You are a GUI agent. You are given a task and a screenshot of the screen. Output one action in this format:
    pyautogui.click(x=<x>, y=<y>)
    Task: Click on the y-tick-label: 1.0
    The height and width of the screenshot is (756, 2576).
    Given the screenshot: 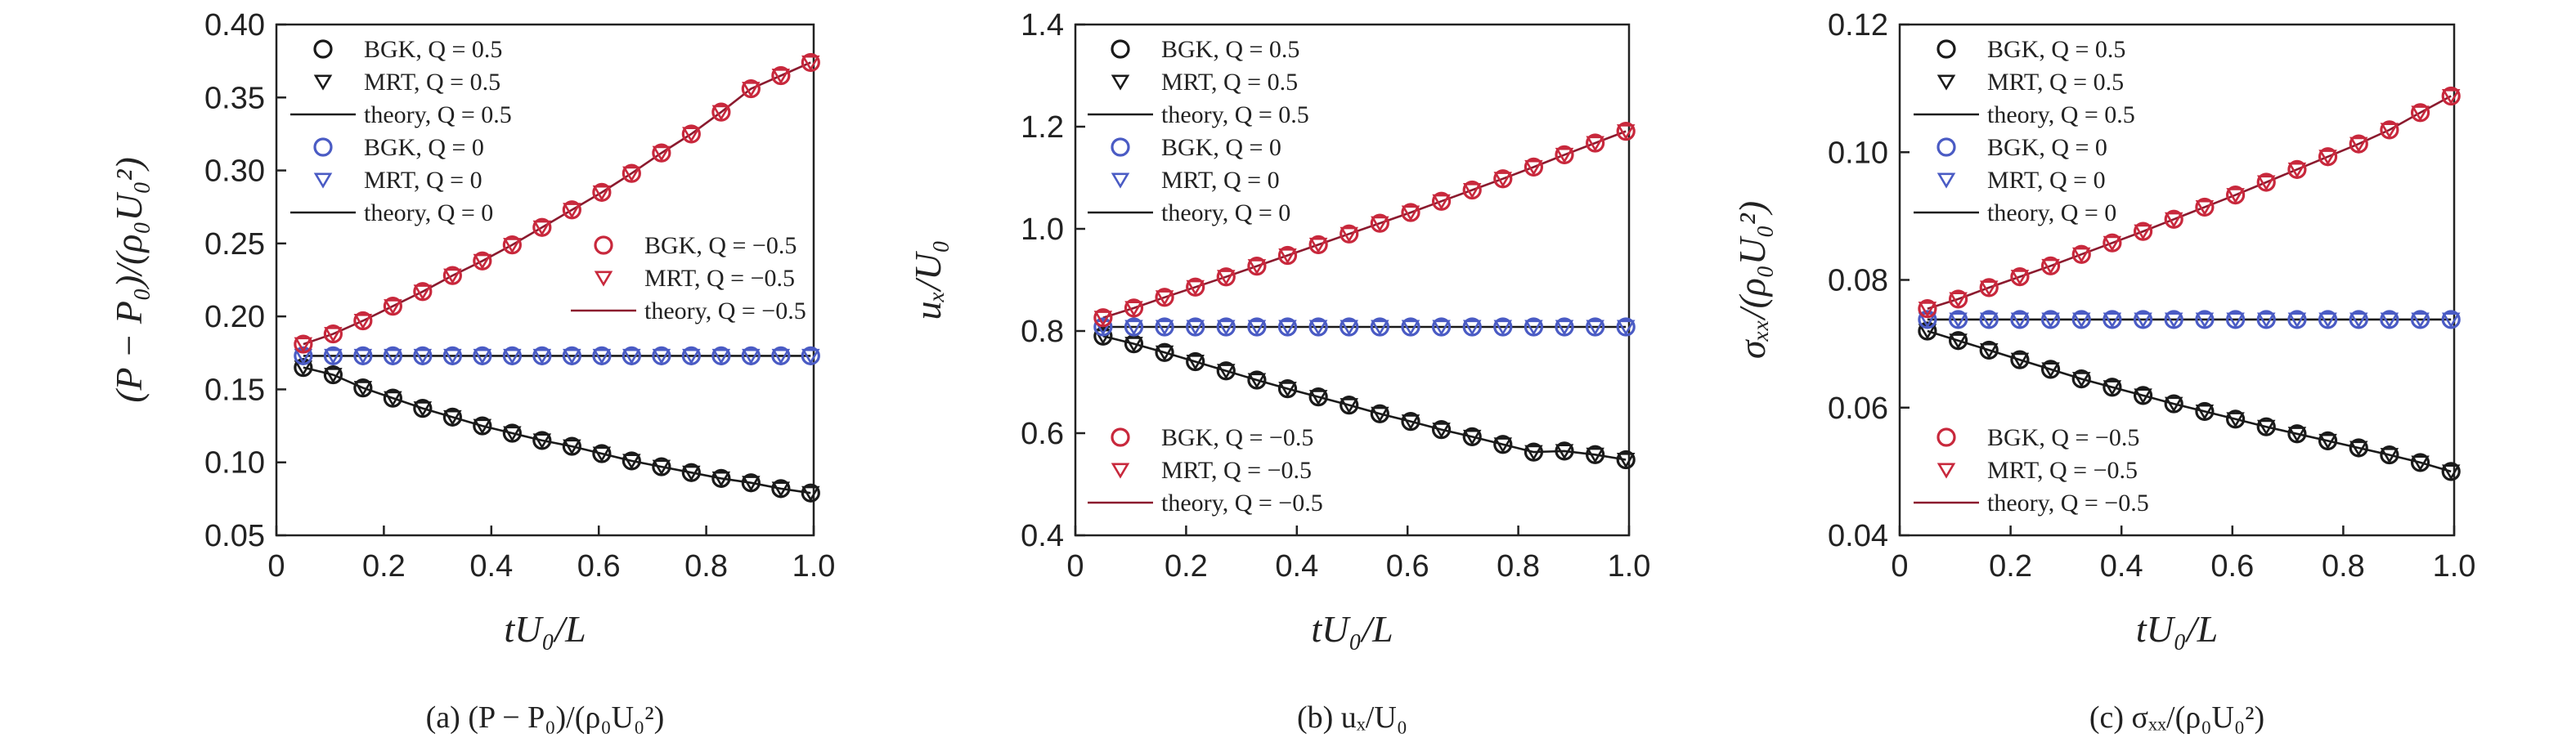 What is the action you would take?
    pyautogui.click(x=1043, y=229)
    